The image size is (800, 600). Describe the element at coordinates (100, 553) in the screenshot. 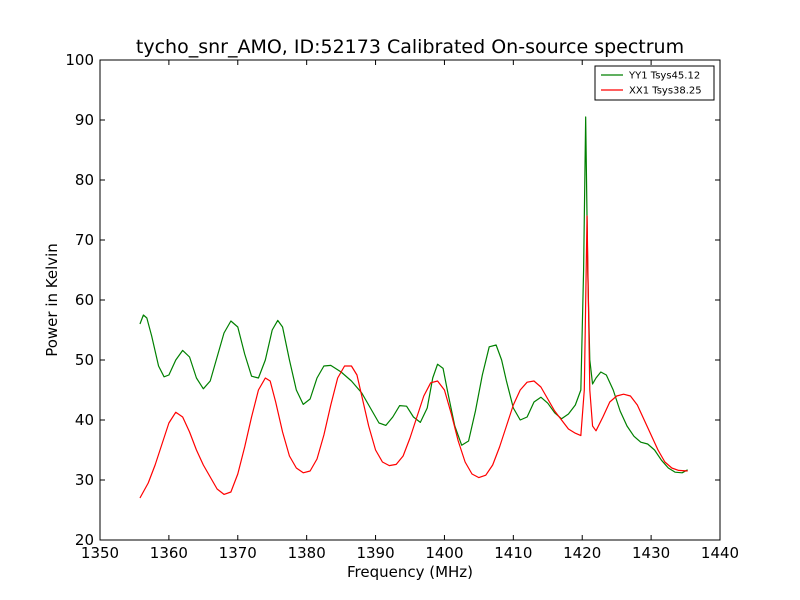

I see `x-tick-label: 1350` at that location.